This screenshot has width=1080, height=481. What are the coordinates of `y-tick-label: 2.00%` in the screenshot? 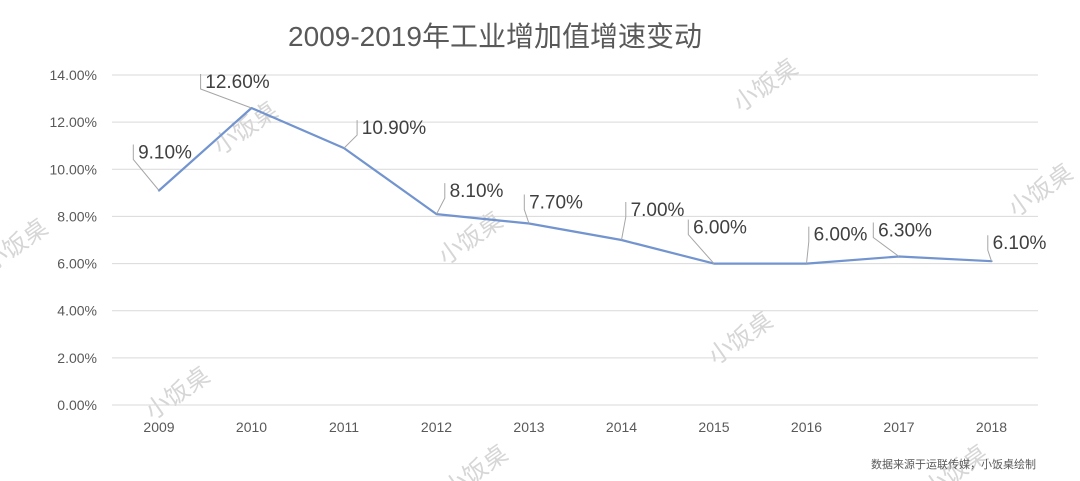 It's located at (77, 358).